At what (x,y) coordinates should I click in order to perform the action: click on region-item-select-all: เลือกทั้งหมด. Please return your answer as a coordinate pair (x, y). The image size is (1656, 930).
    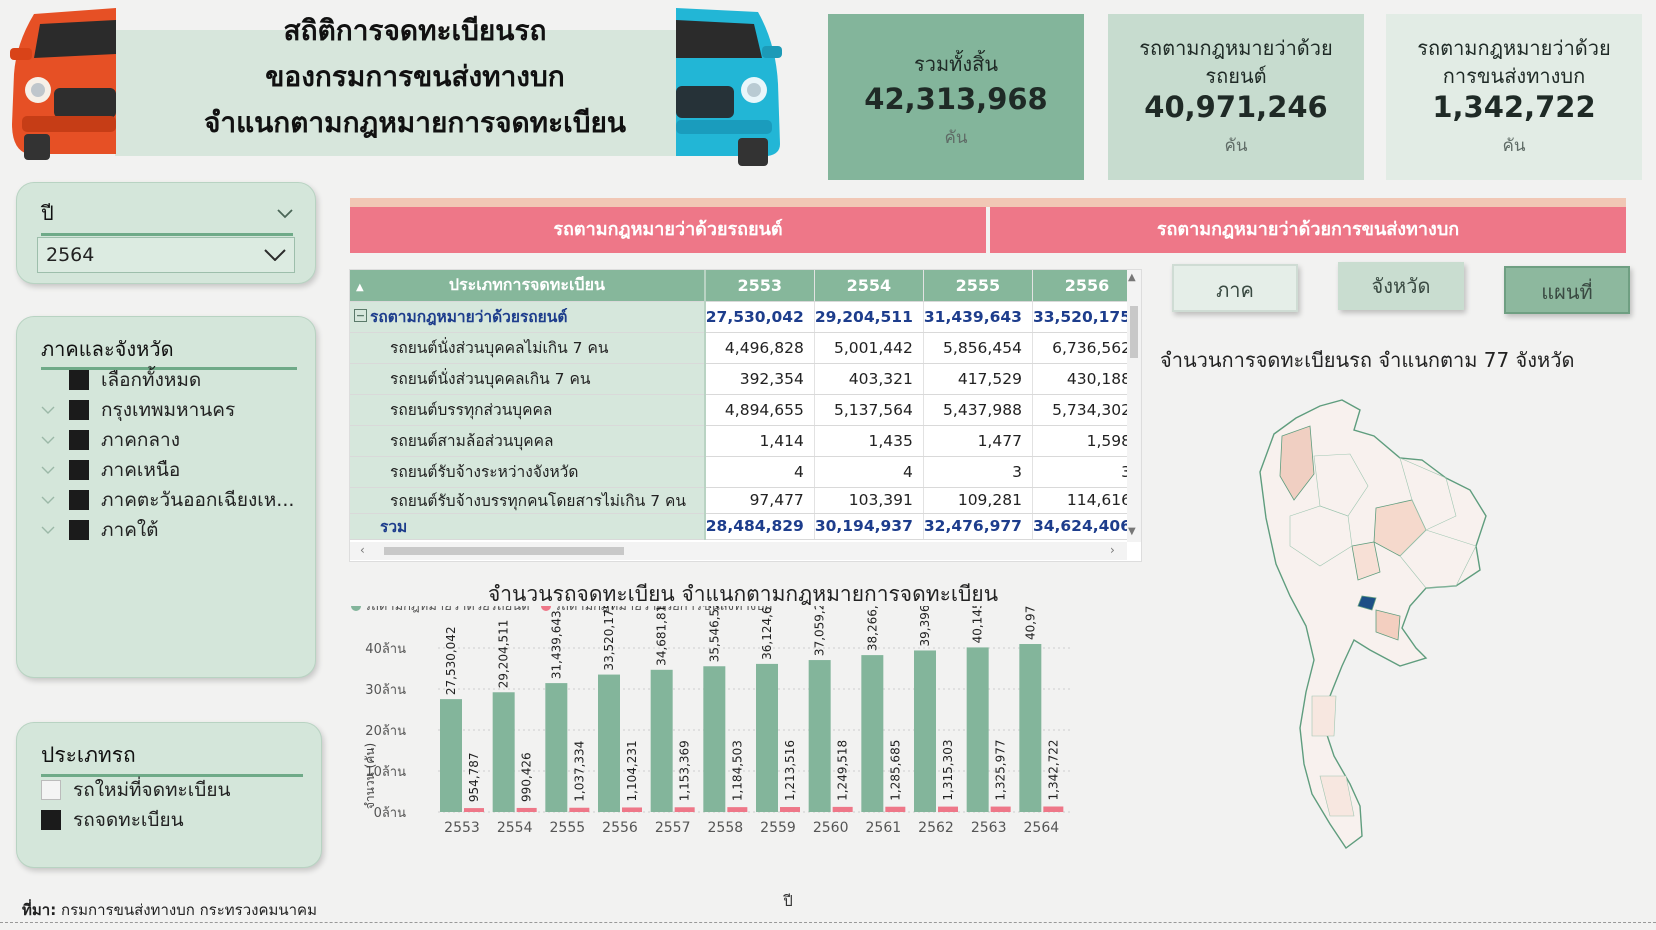
    Looking at the image, I should click on (176, 380).